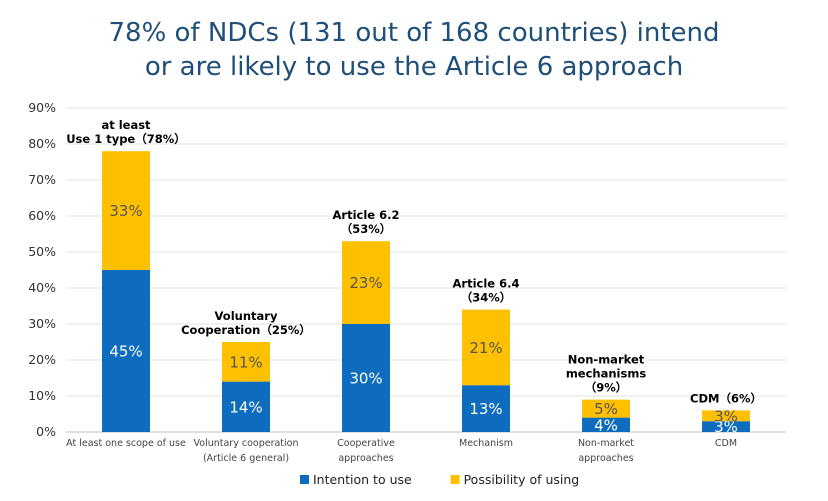 The width and height of the screenshot is (828, 501). I want to click on bar-annotation: Article 6.2, so click(366, 215).